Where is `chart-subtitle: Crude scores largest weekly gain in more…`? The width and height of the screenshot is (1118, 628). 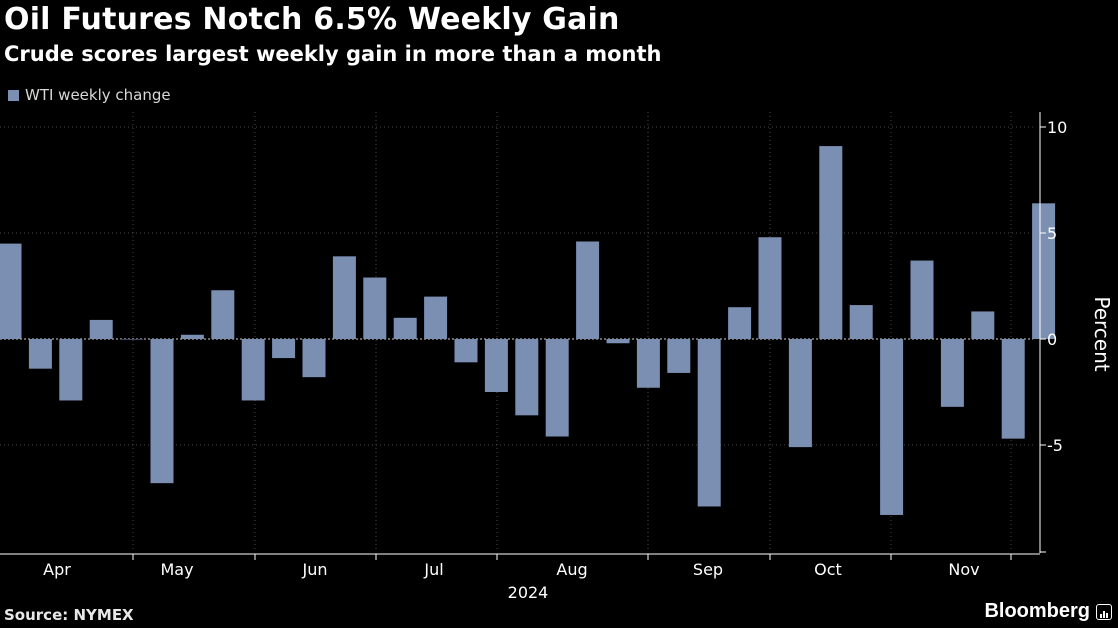
chart-subtitle: Crude scores largest weekly gain in more… is located at coordinates (333, 54).